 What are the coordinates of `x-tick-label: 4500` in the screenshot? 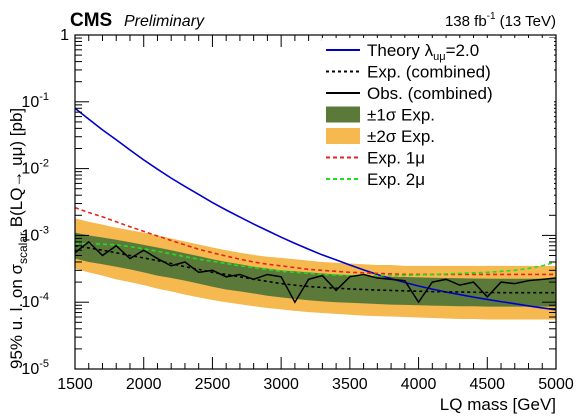 It's located at (487, 384).